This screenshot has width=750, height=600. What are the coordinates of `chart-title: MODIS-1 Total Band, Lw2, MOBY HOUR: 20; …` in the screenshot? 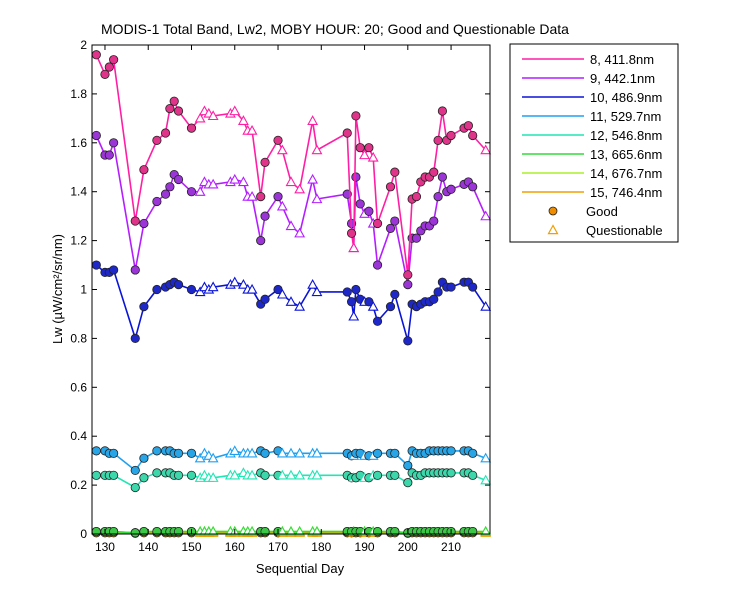 It's located at (335, 29).